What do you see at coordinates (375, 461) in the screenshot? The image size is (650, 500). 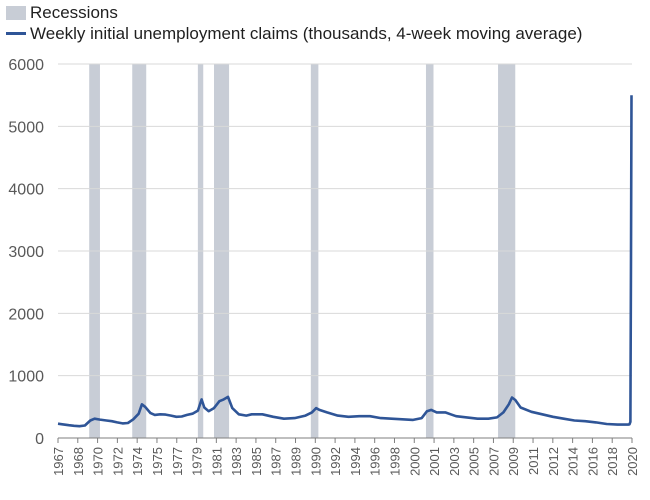 I see `x-tick-label: 1996` at bounding box center [375, 461].